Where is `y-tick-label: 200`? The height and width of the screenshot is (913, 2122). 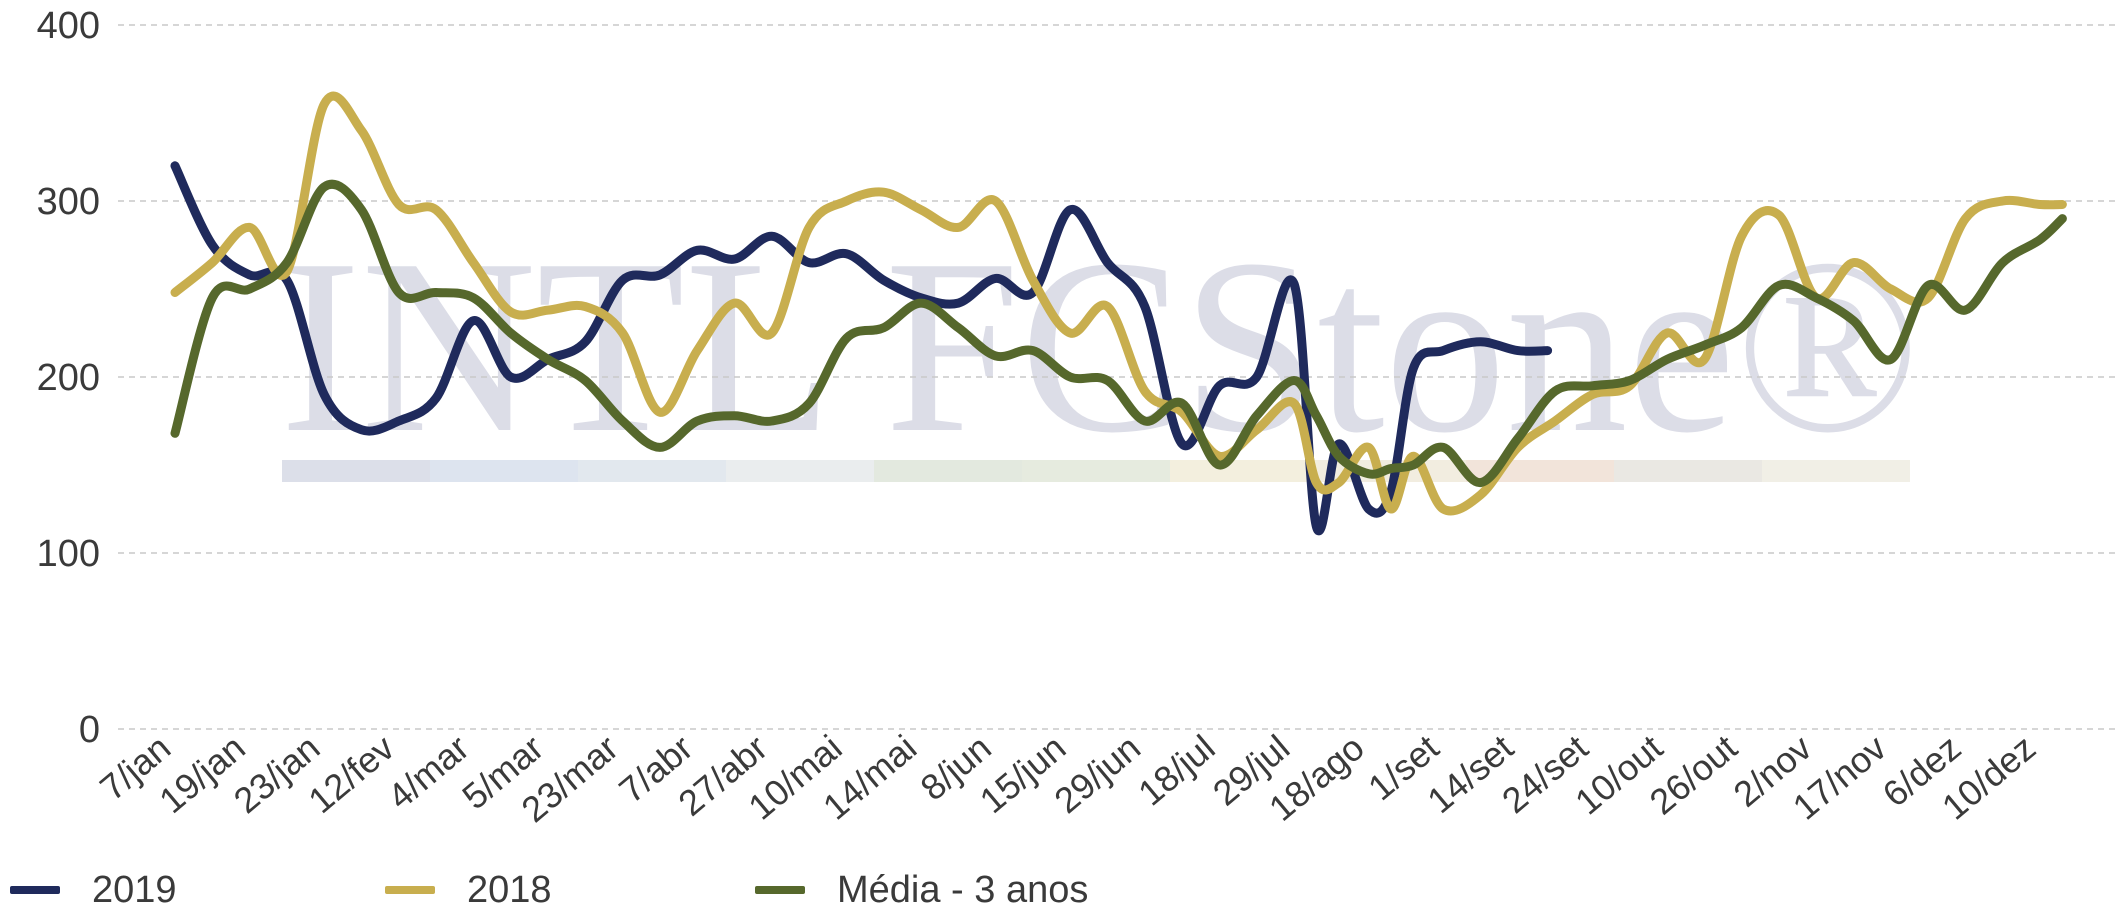
y-tick-label: 200 is located at coordinates (68, 378).